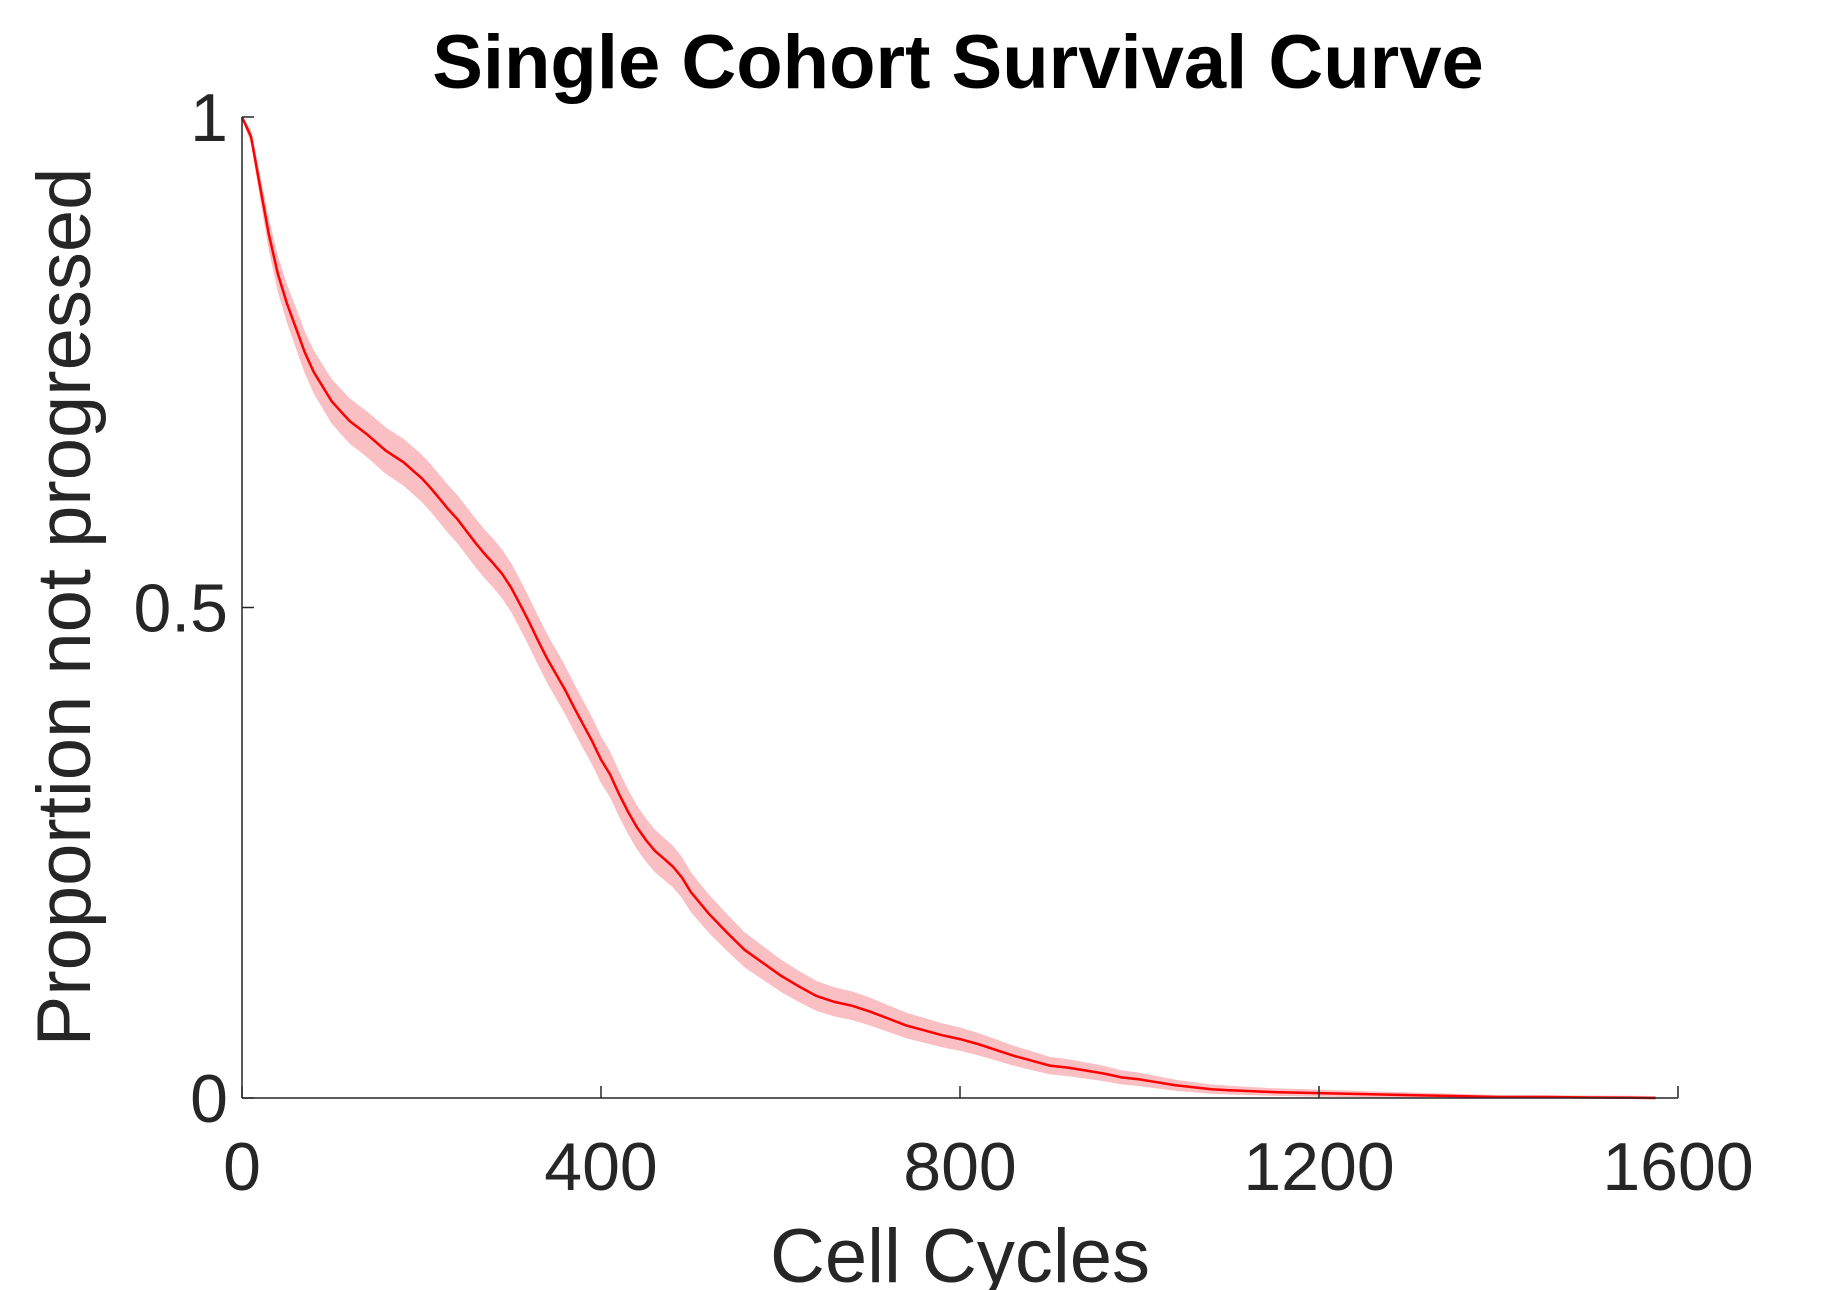 The width and height of the screenshot is (1833, 1290). I want to click on y-tick-label: 0, so click(209, 1099).